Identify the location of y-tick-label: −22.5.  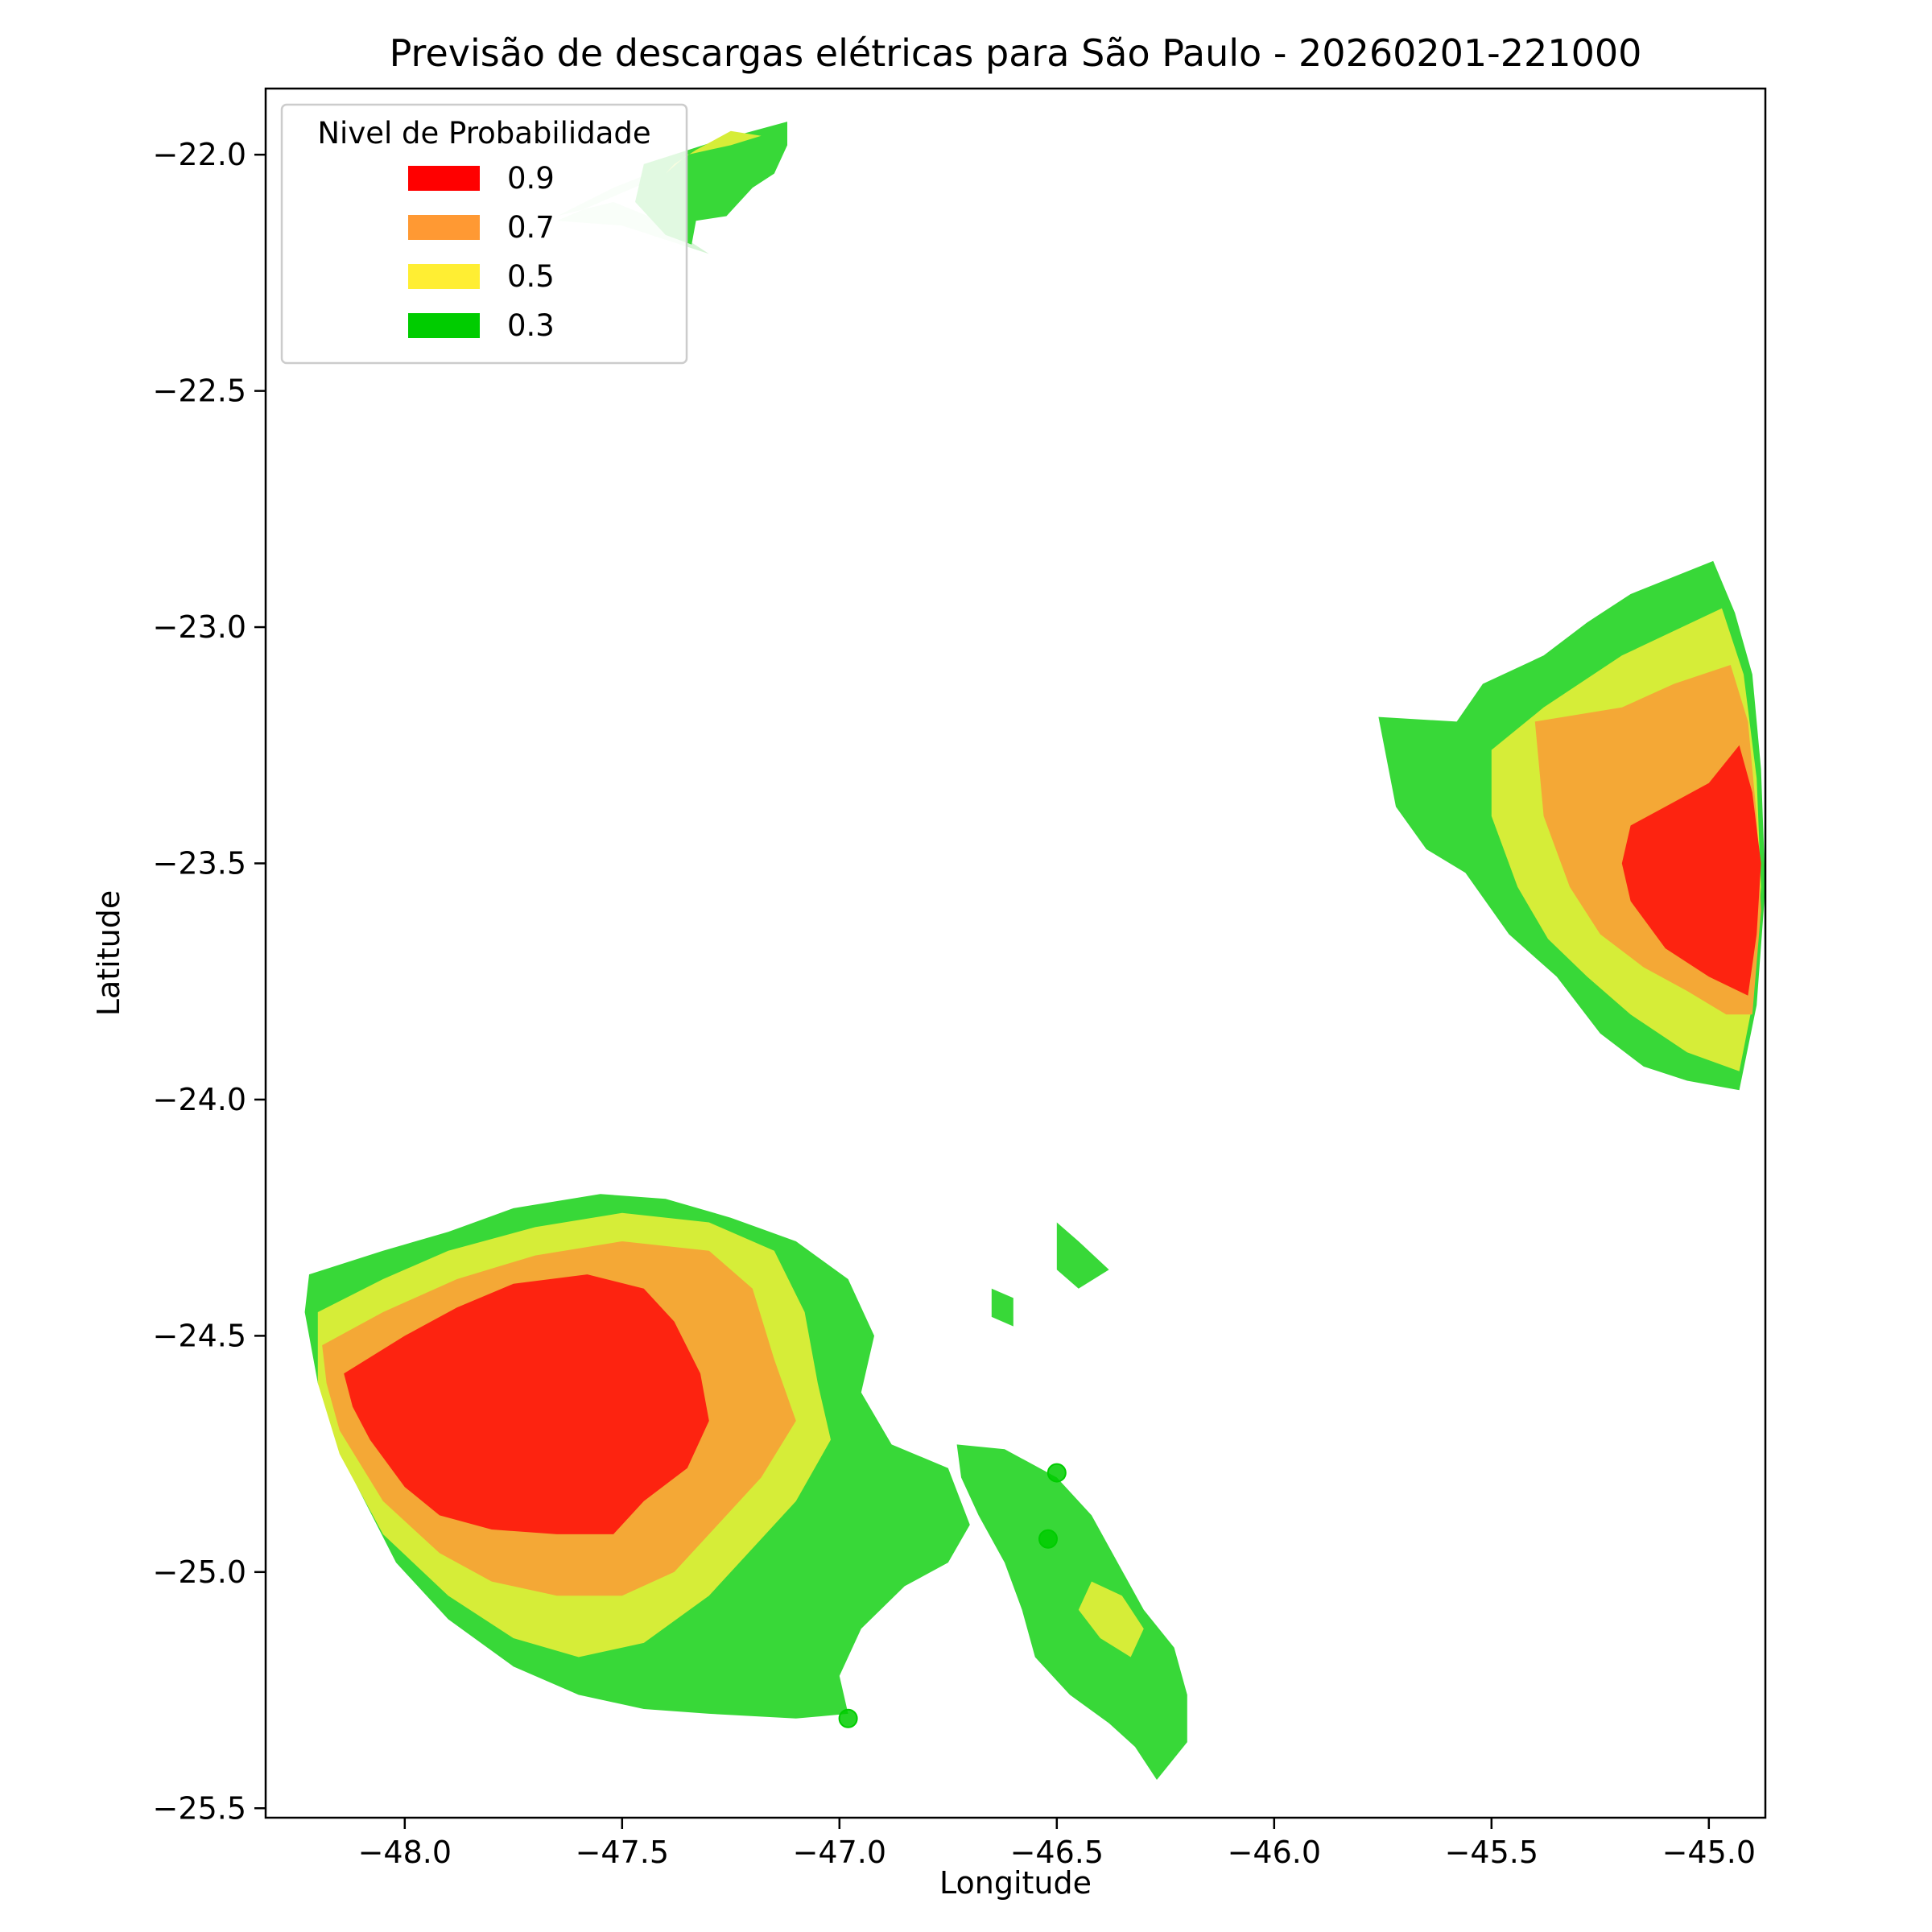
(199, 391).